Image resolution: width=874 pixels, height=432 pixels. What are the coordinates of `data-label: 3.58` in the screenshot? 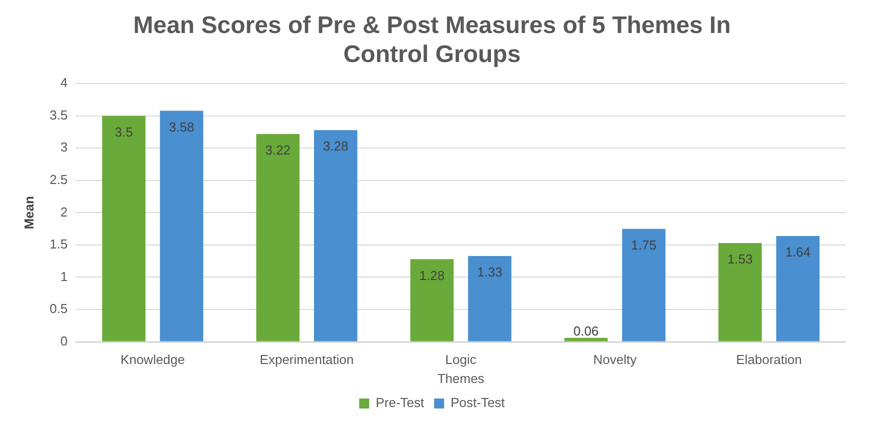 It's located at (181, 126).